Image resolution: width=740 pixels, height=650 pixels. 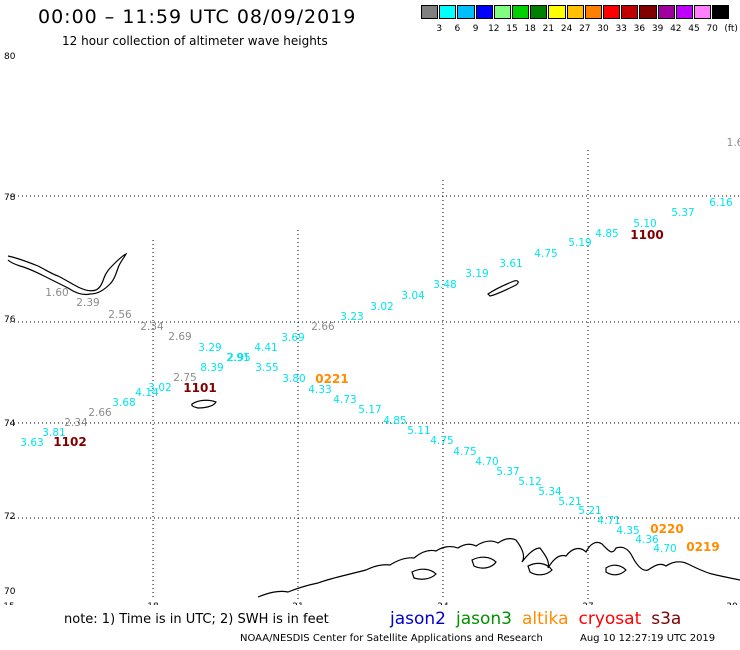 What do you see at coordinates (733, 143) in the screenshot?
I see `wave-height-label: 1.6` at bounding box center [733, 143].